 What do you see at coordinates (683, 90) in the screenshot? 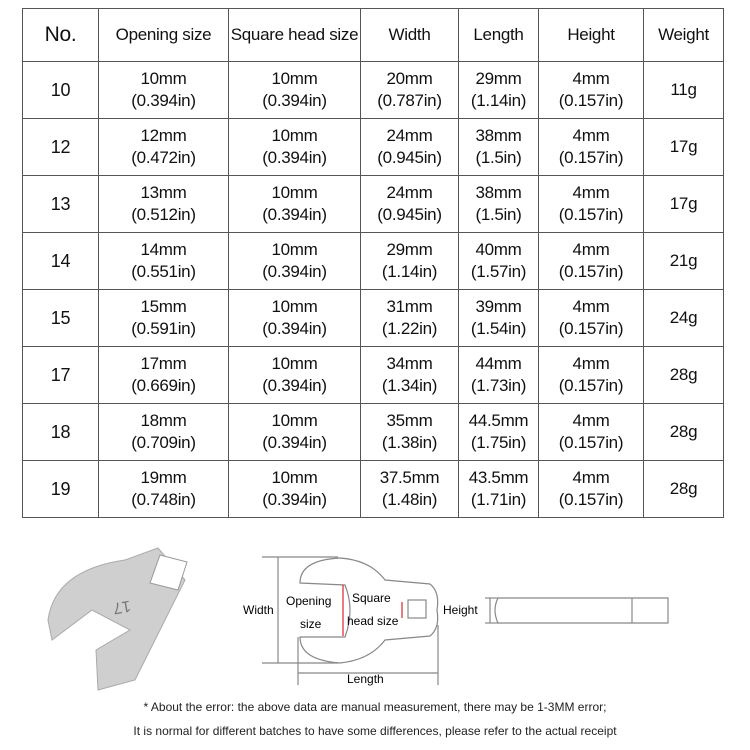
I see `table-cell: 11g` at bounding box center [683, 90].